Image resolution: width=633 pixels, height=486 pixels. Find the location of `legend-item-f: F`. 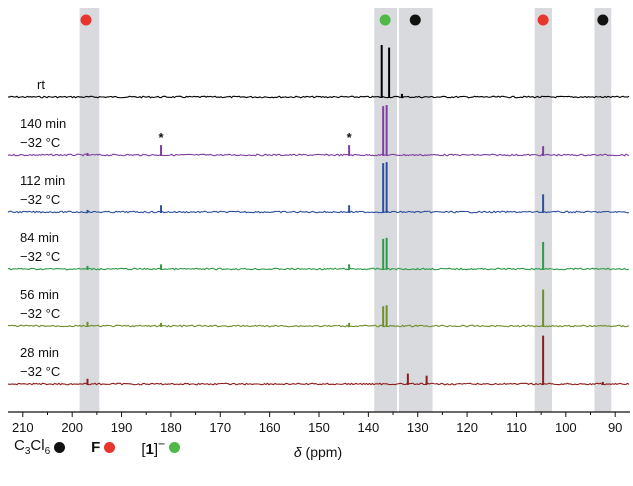

legend-item-f: F is located at coordinates (103, 447).